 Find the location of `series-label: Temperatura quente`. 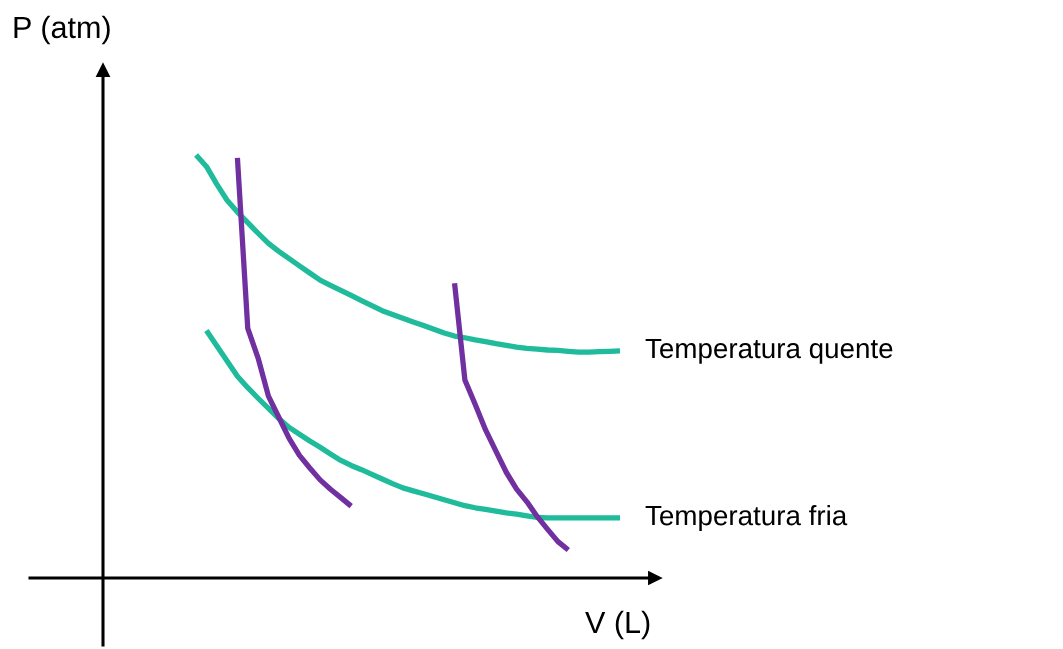

series-label: Temperatura quente is located at coordinates (769, 351).